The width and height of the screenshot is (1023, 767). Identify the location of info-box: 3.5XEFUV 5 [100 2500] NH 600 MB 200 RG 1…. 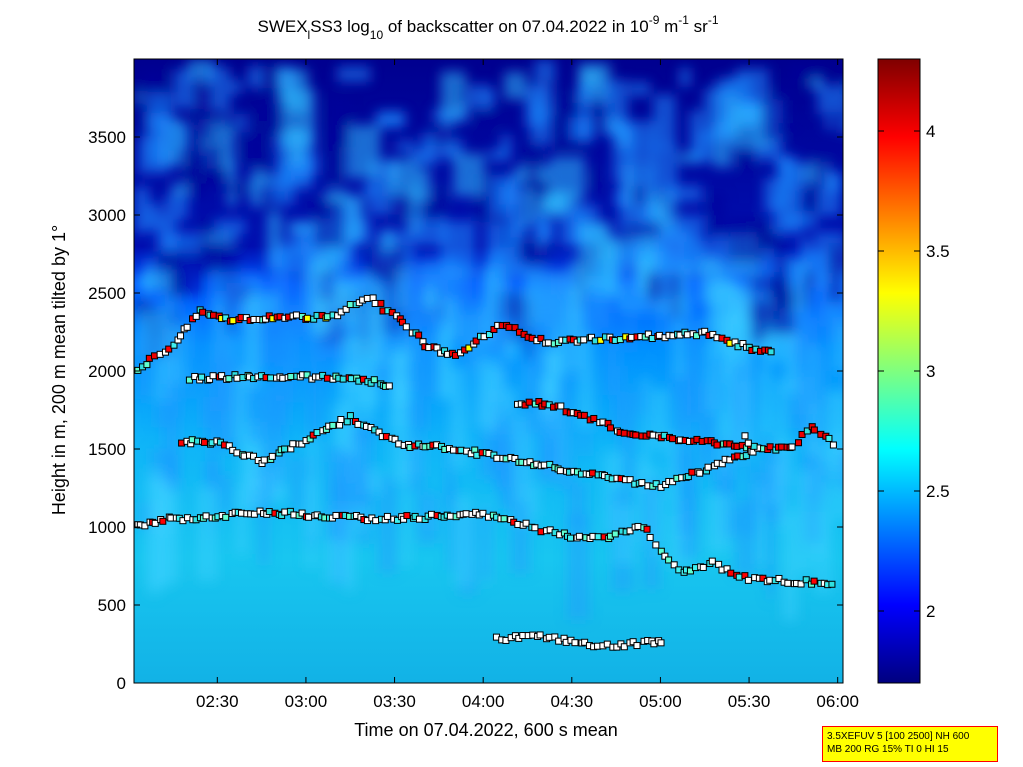
(910, 744).